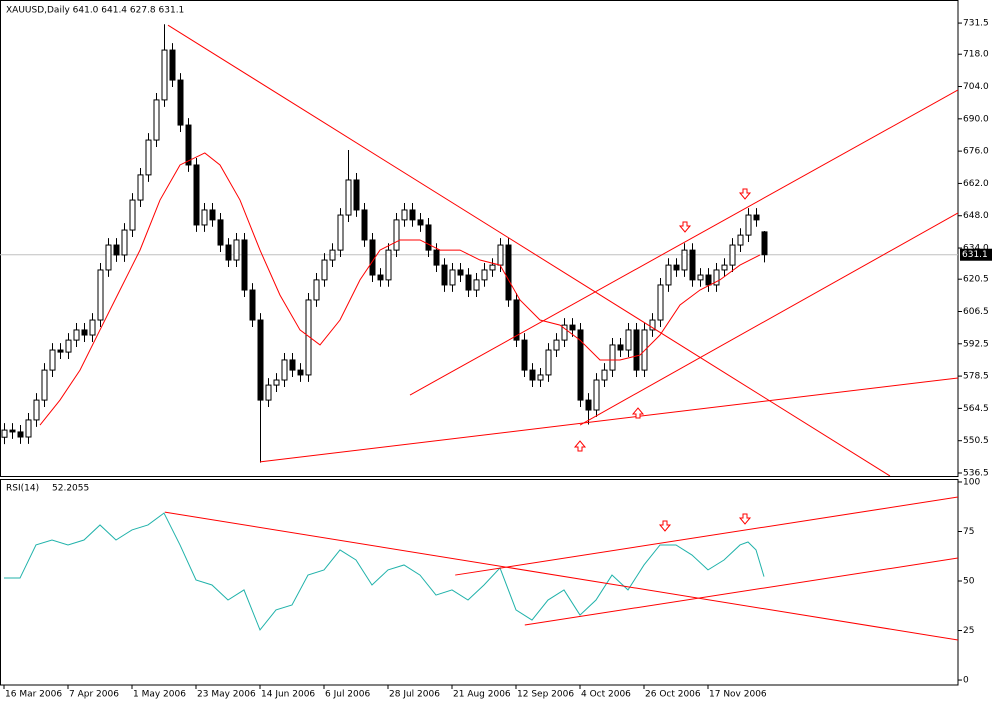 The width and height of the screenshot is (1001, 709). What do you see at coordinates (384, 571) in the screenshot?
I see `rsi-line` at bounding box center [384, 571].